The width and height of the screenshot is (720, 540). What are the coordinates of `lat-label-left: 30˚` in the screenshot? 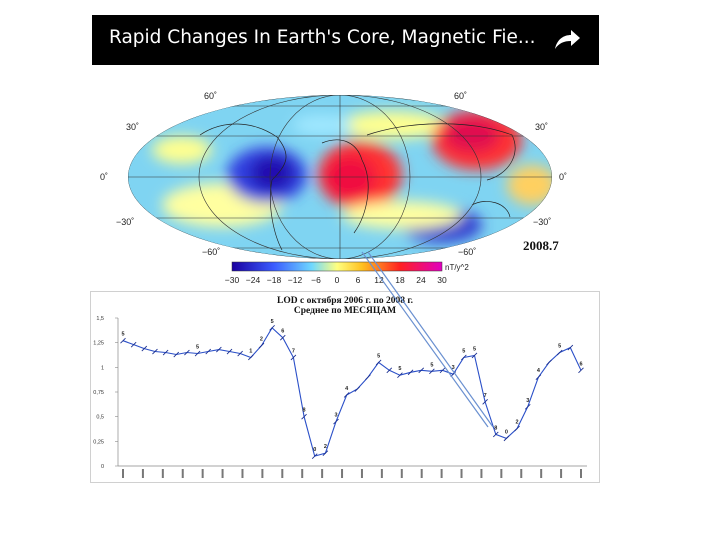 It's located at (132, 127).